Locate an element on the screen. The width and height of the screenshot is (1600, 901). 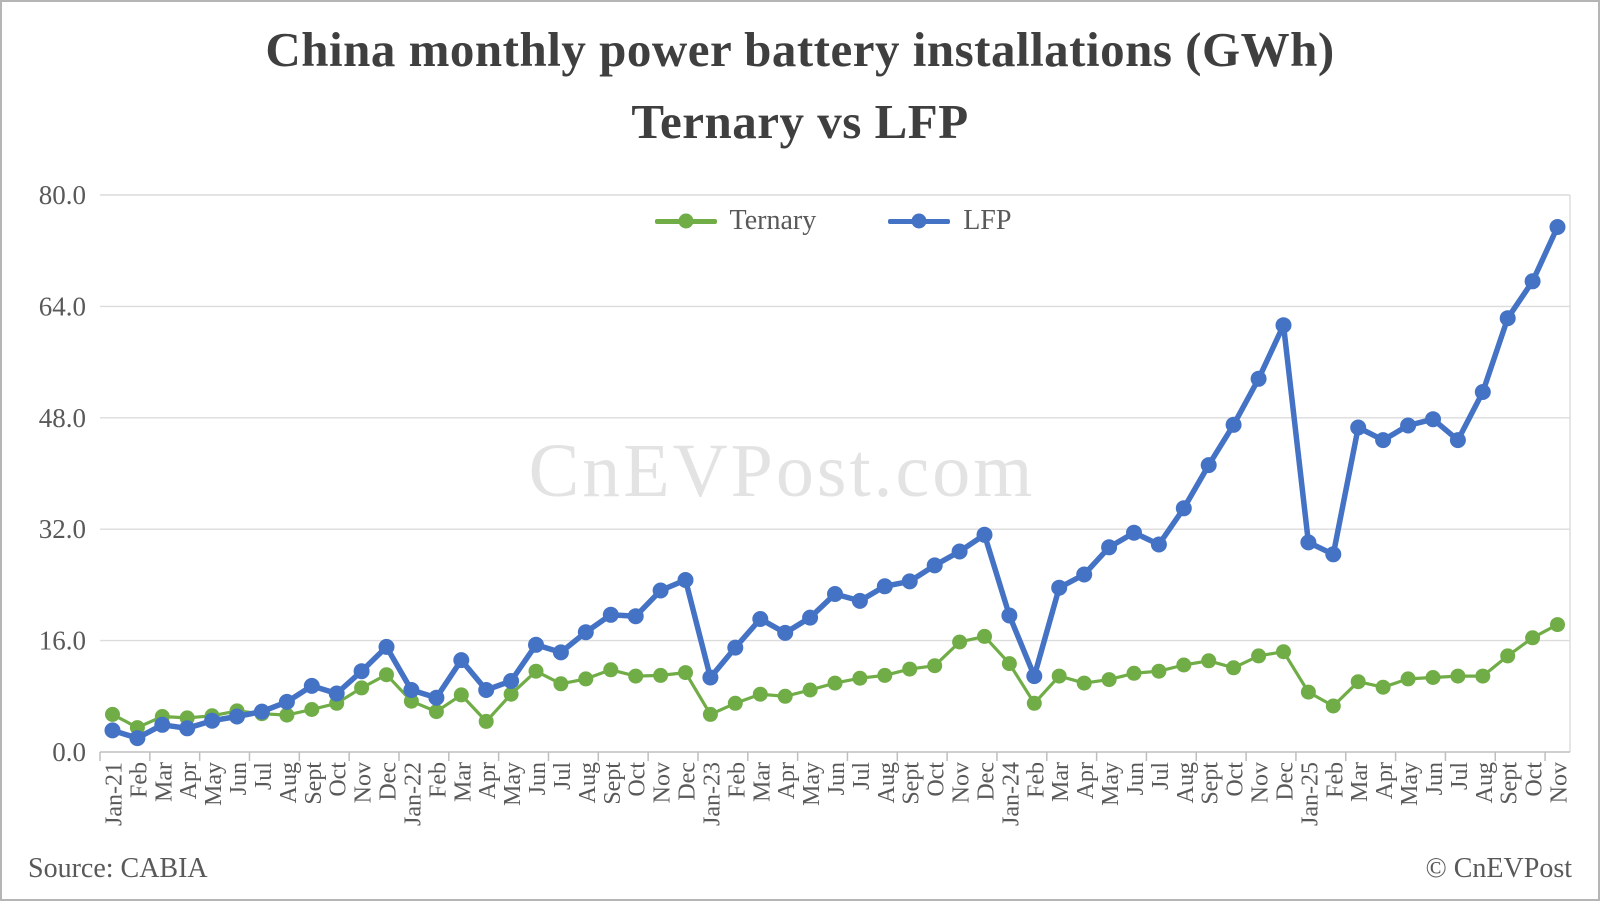
chart-legend: Ternary LFP is located at coordinates (800, 221).